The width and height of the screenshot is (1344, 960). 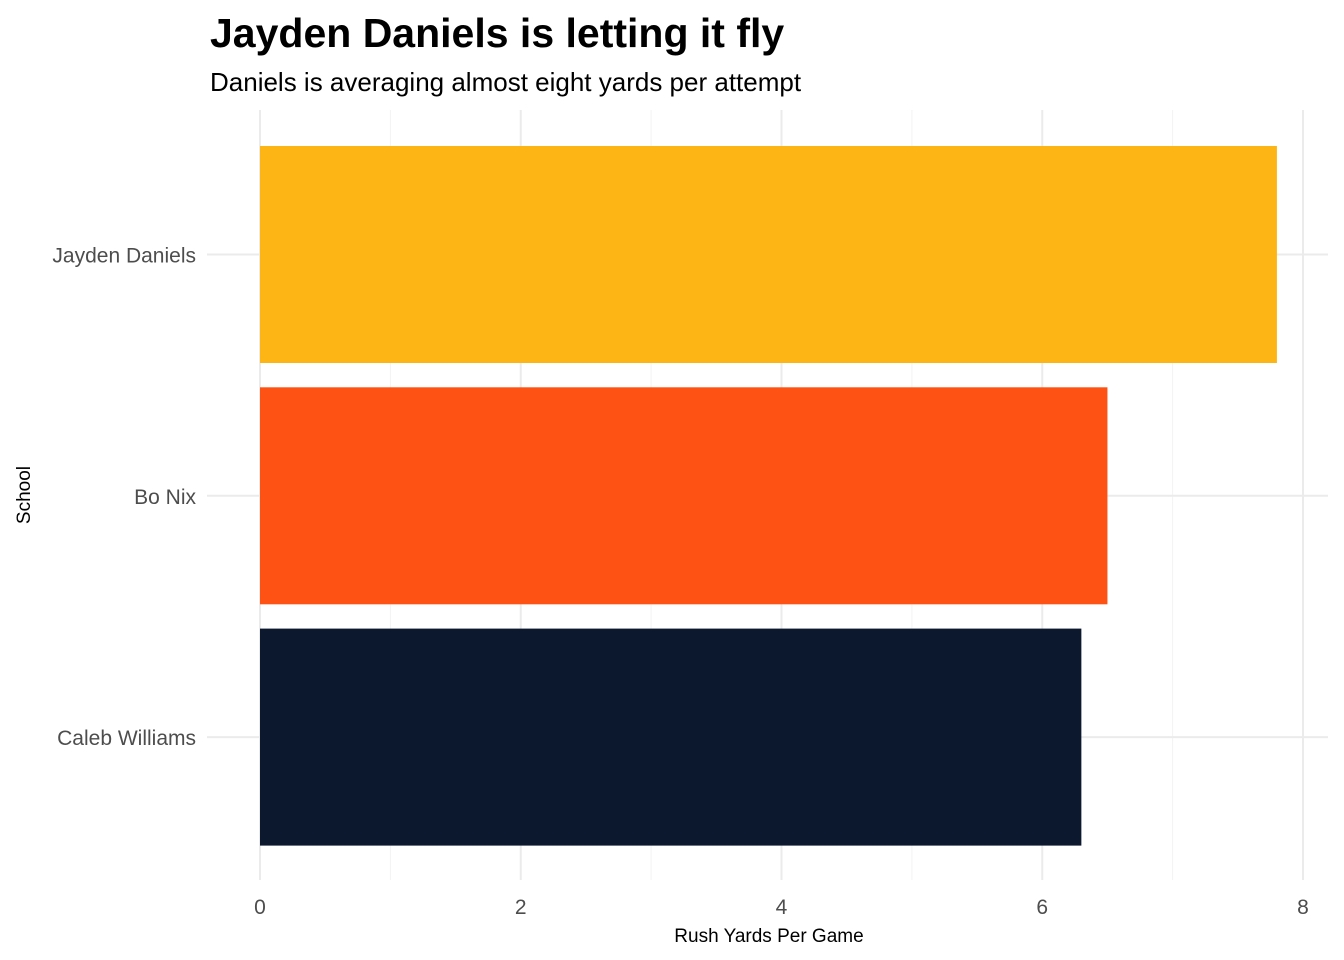 I want to click on y-tick-label: Jayden Daniels, so click(x=124, y=256).